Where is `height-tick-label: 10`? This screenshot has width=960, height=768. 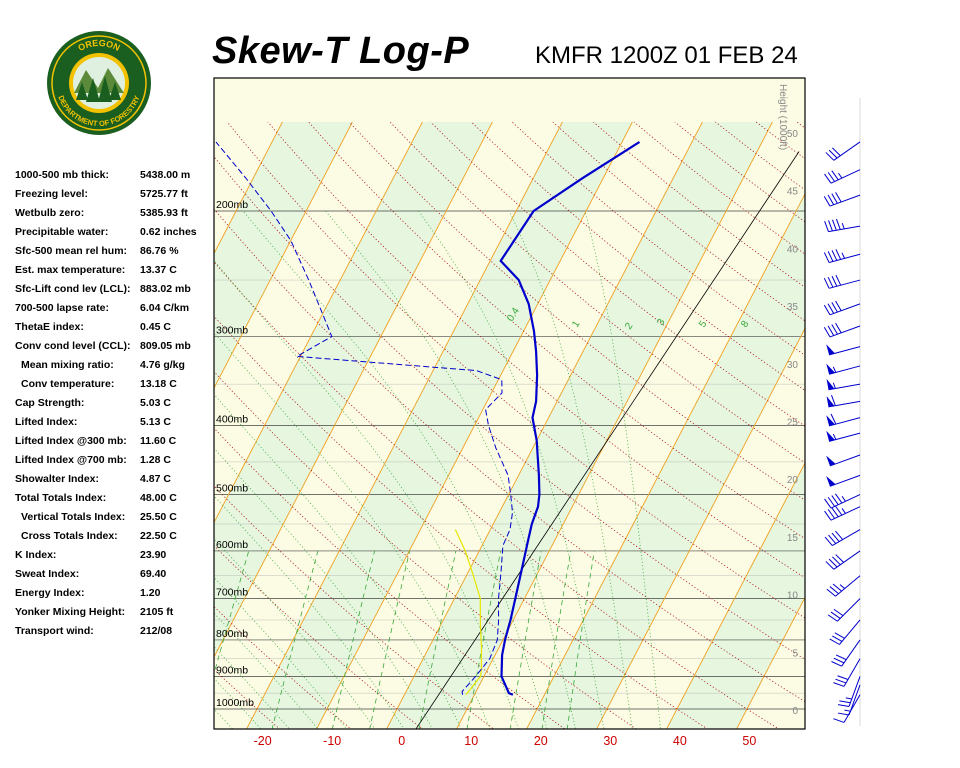
height-tick-label: 10 is located at coordinates (793, 596).